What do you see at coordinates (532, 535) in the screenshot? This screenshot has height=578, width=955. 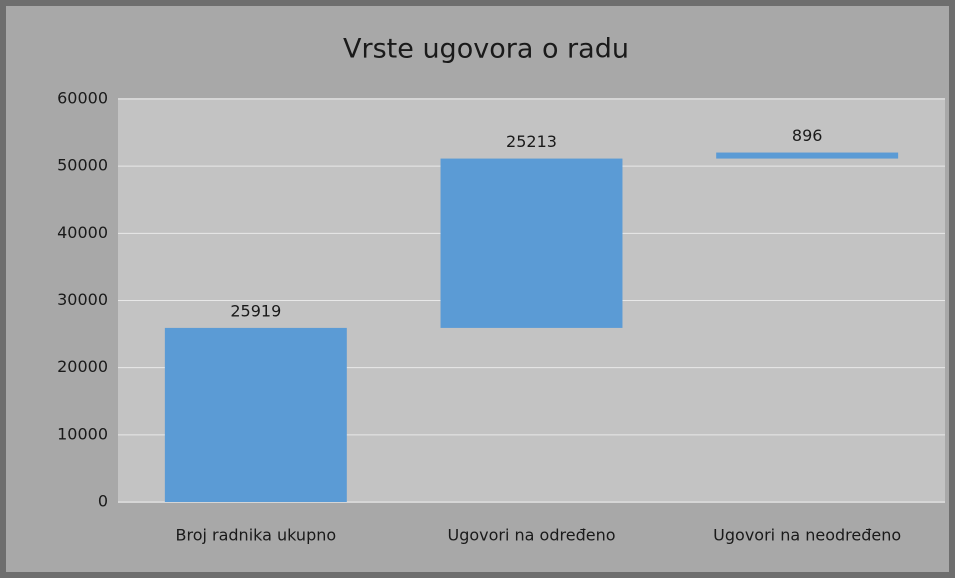 I see `x-tick-label: Ugovori na određeno` at bounding box center [532, 535].